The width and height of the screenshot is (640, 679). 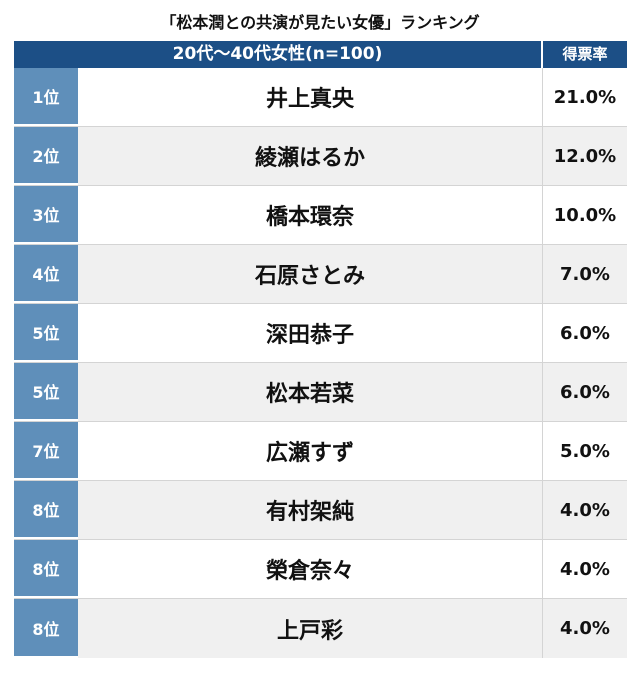 What do you see at coordinates (585, 215) in the screenshot?
I see `vote-rate-cell: 10.0%` at bounding box center [585, 215].